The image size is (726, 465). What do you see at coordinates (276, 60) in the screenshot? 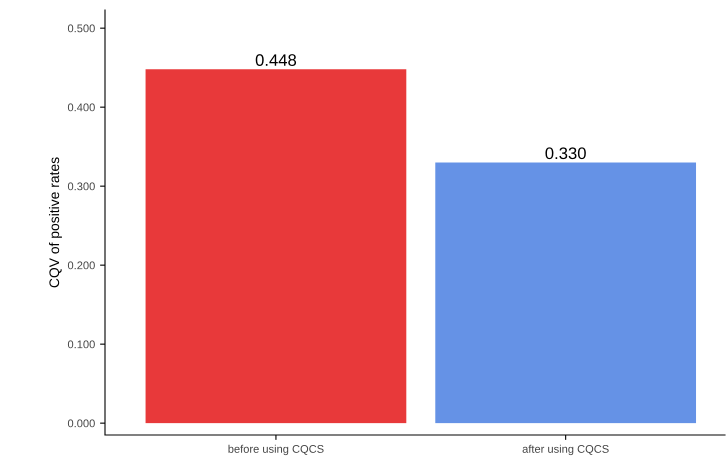
I see `data-label: 0.448` at bounding box center [276, 60].